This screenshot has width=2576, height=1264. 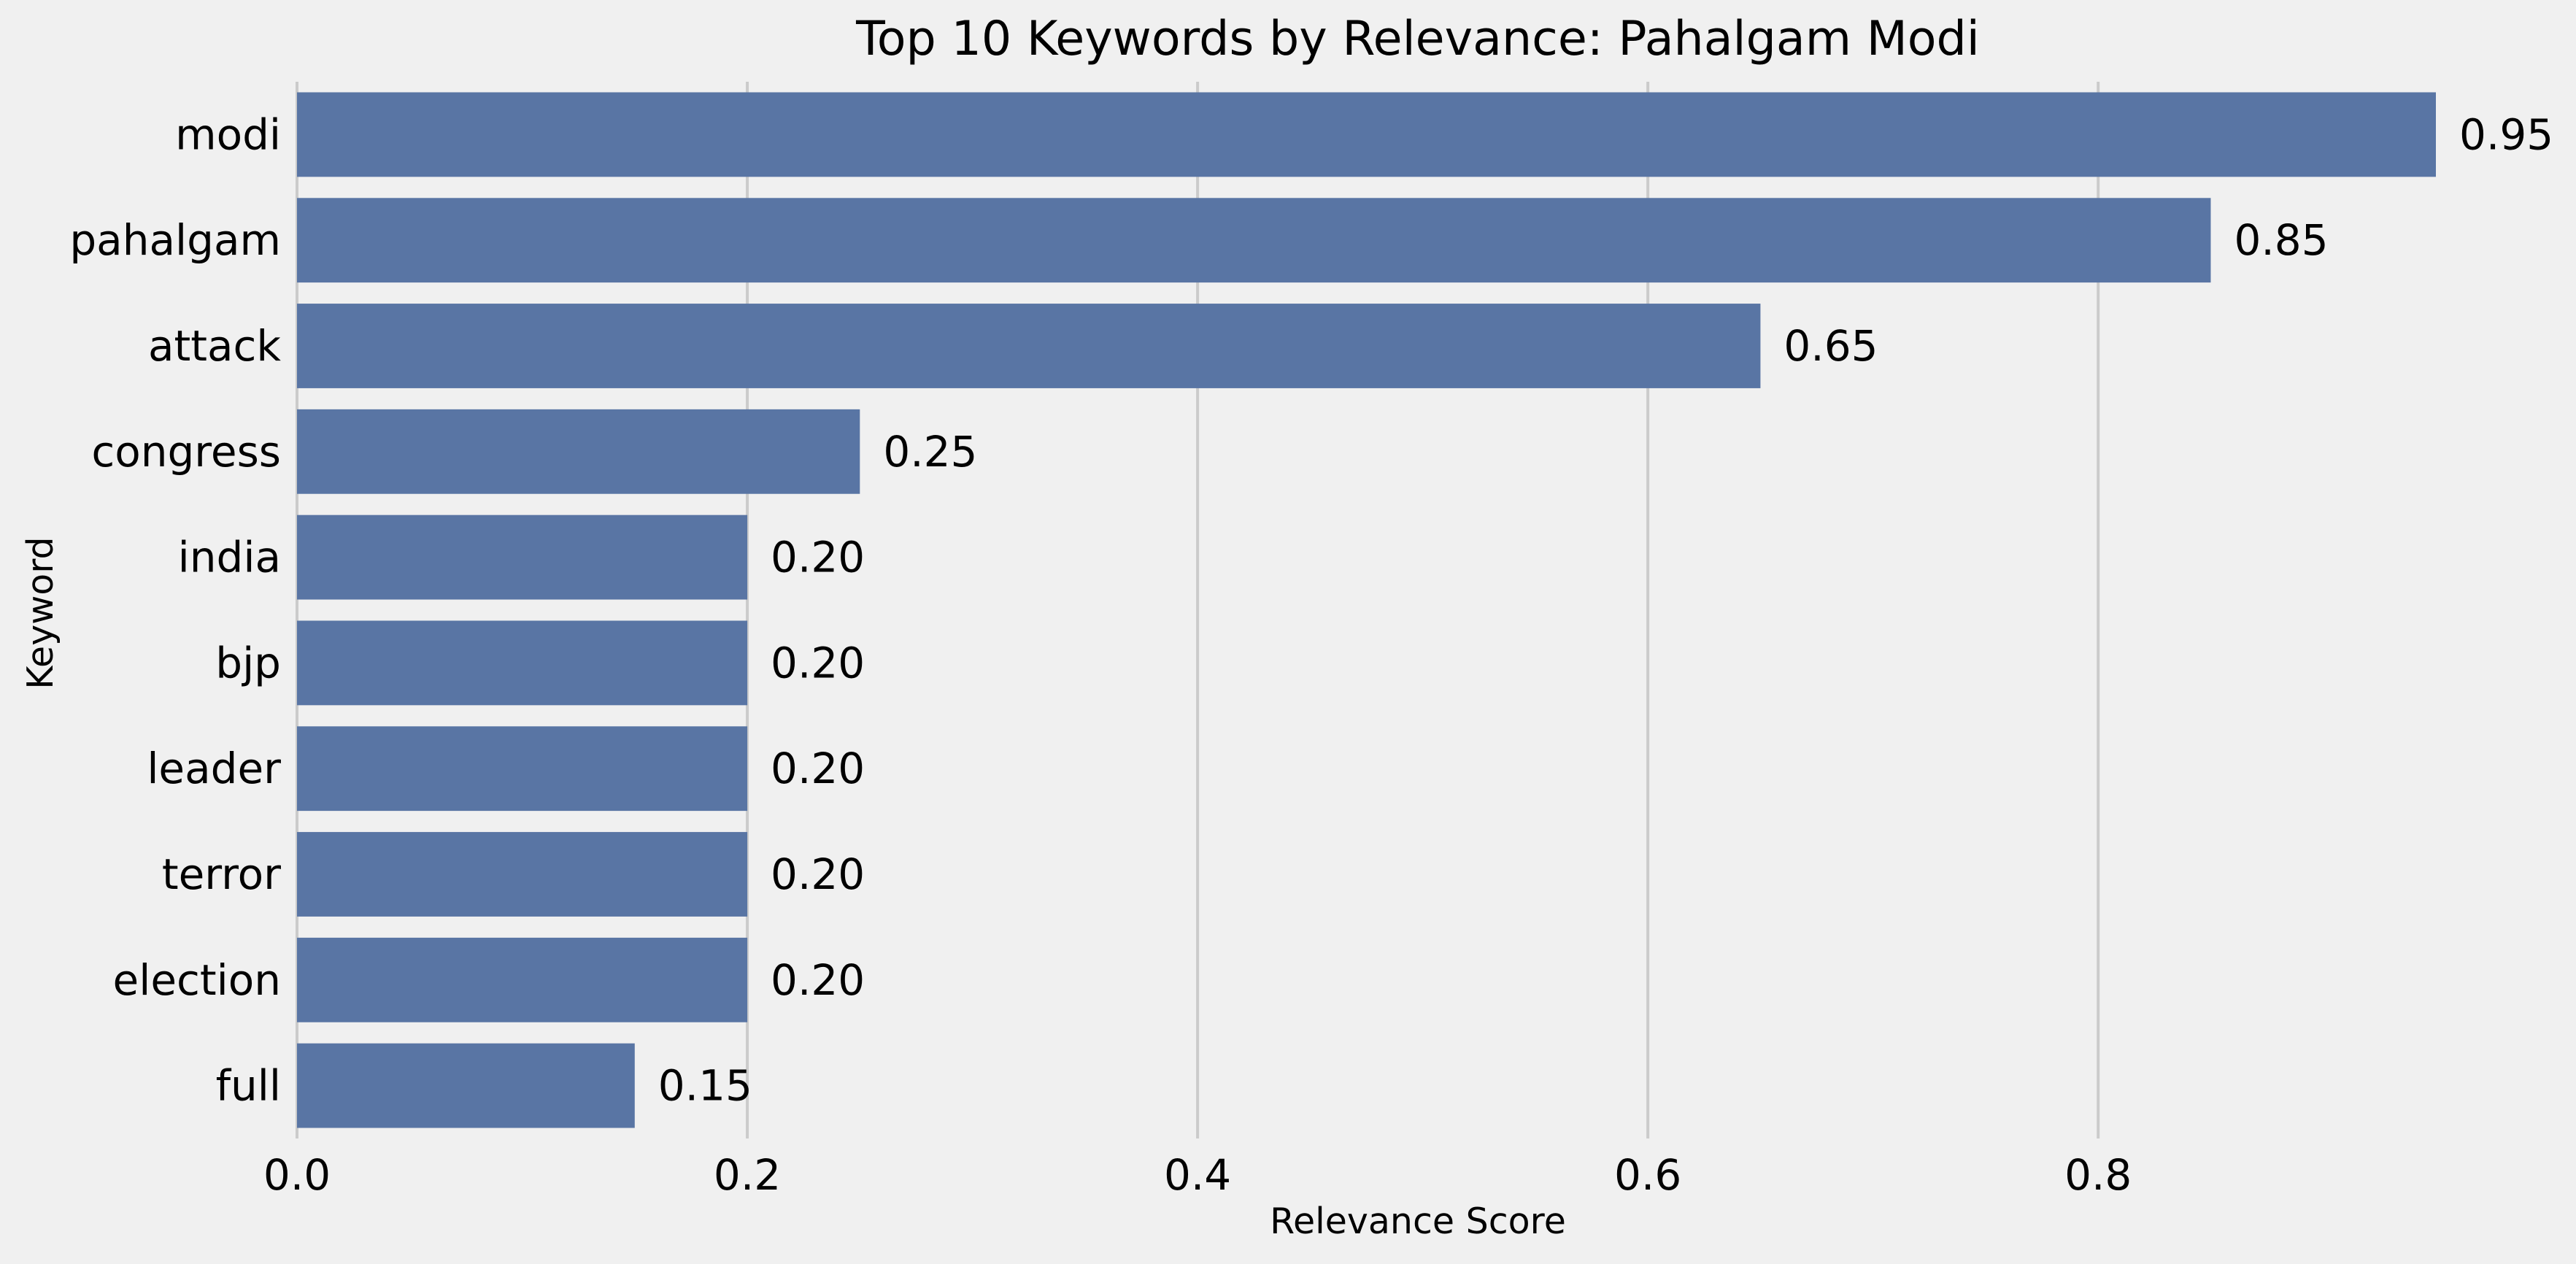 What do you see at coordinates (230, 557) in the screenshot?
I see `y-tick-label: india` at bounding box center [230, 557].